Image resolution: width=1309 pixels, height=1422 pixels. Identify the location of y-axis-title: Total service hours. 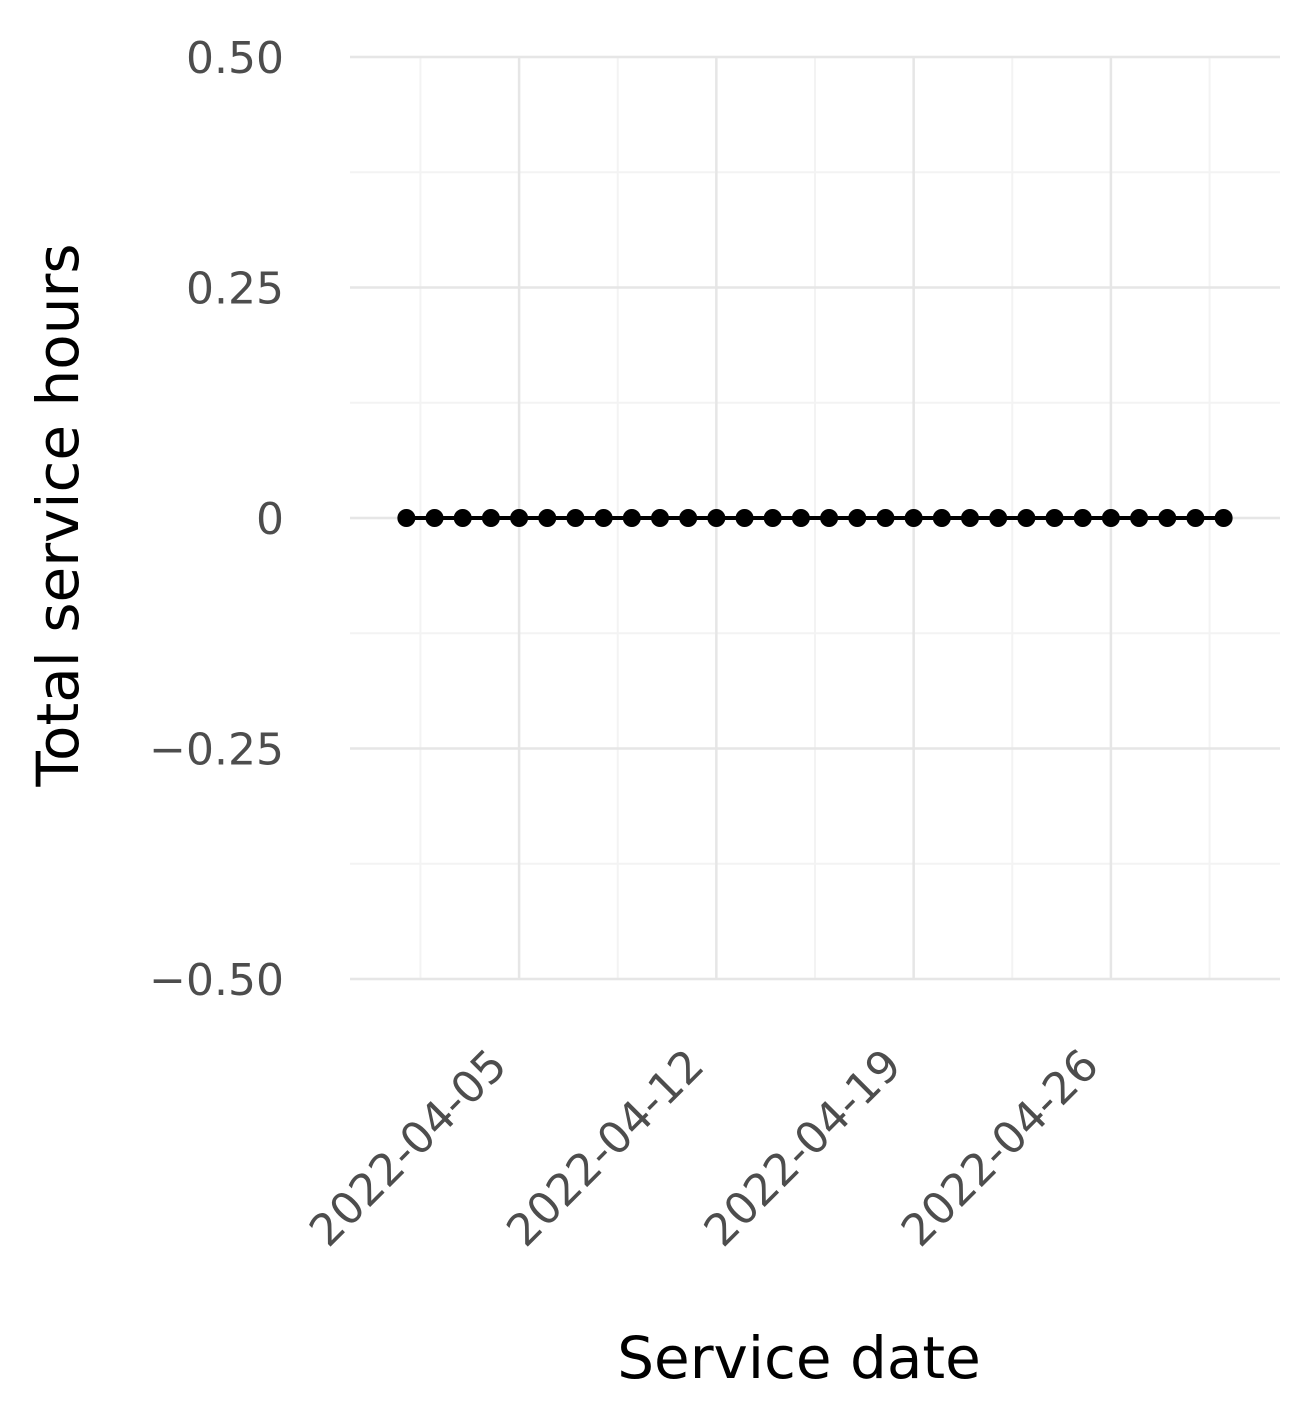
(58, 515).